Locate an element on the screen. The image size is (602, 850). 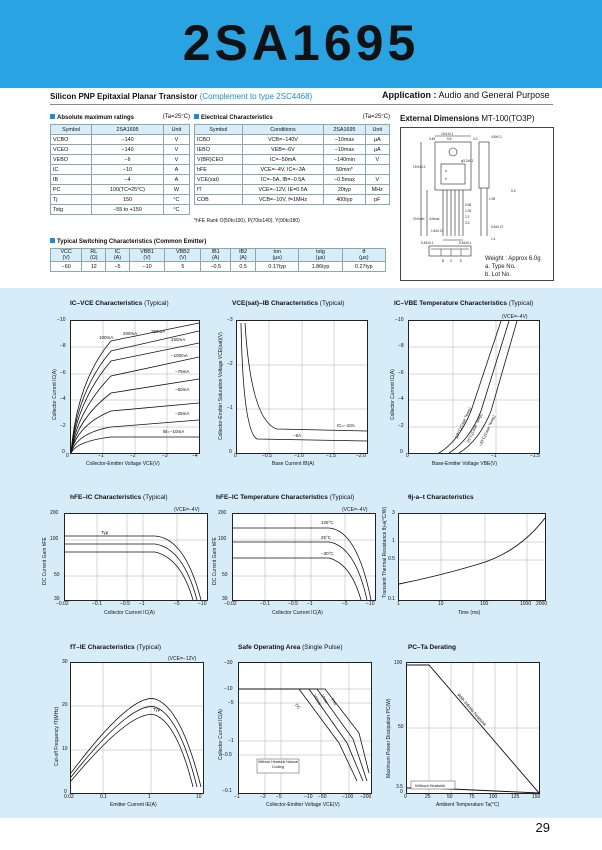
c9-xtick-0: 0 is located at coordinates (405, 797).